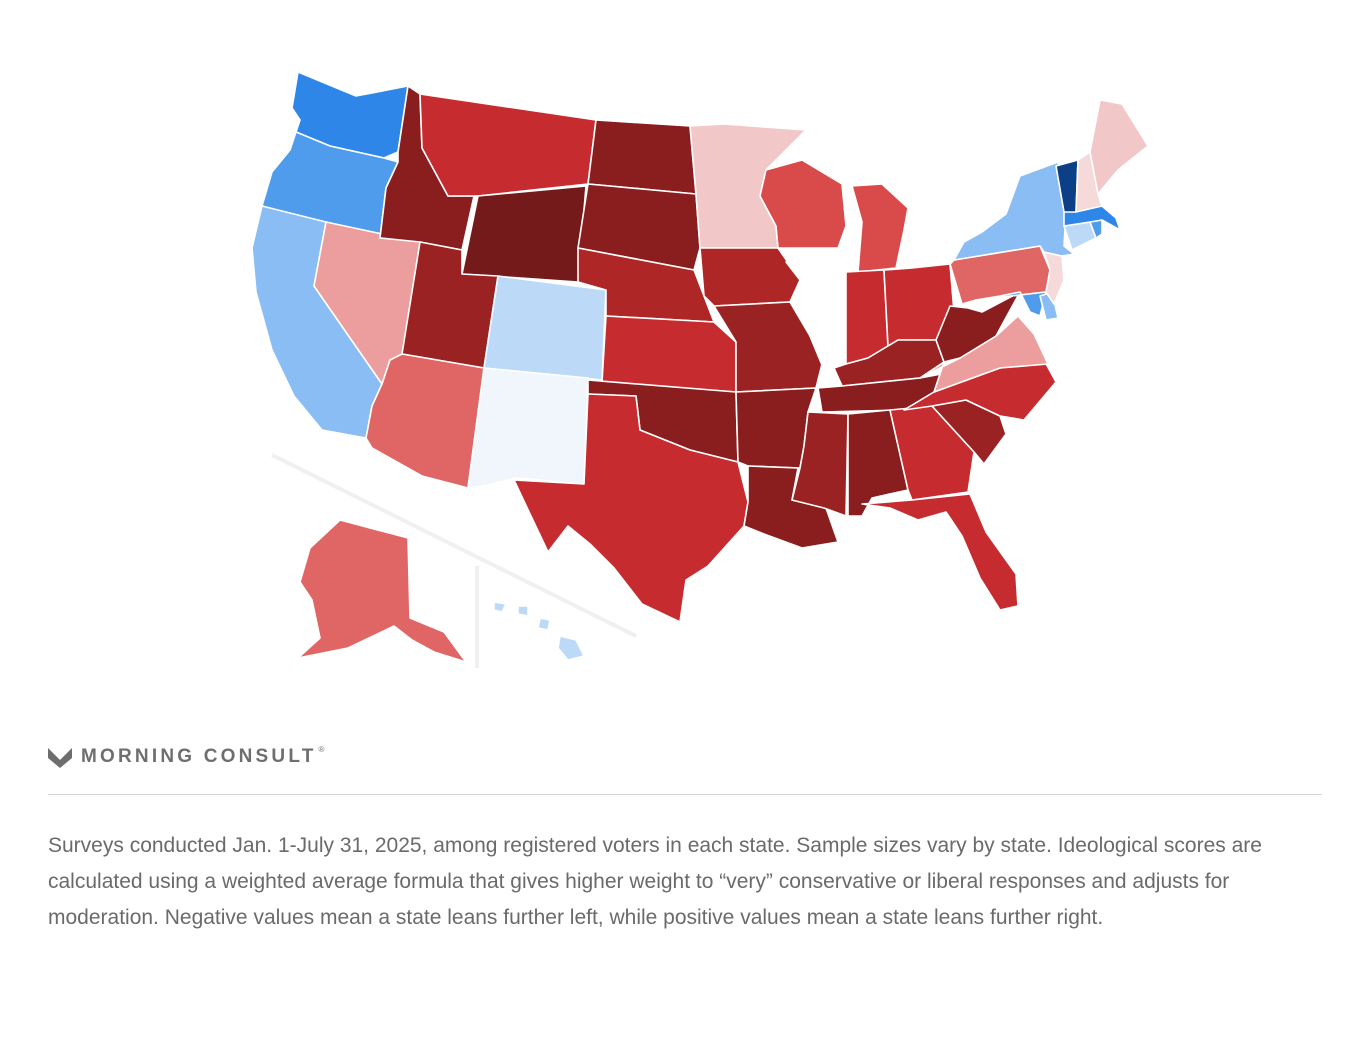 This screenshot has height=1038, width=1364. Describe the element at coordinates (639, 227) in the screenshot. I see `state-sd` at that location.